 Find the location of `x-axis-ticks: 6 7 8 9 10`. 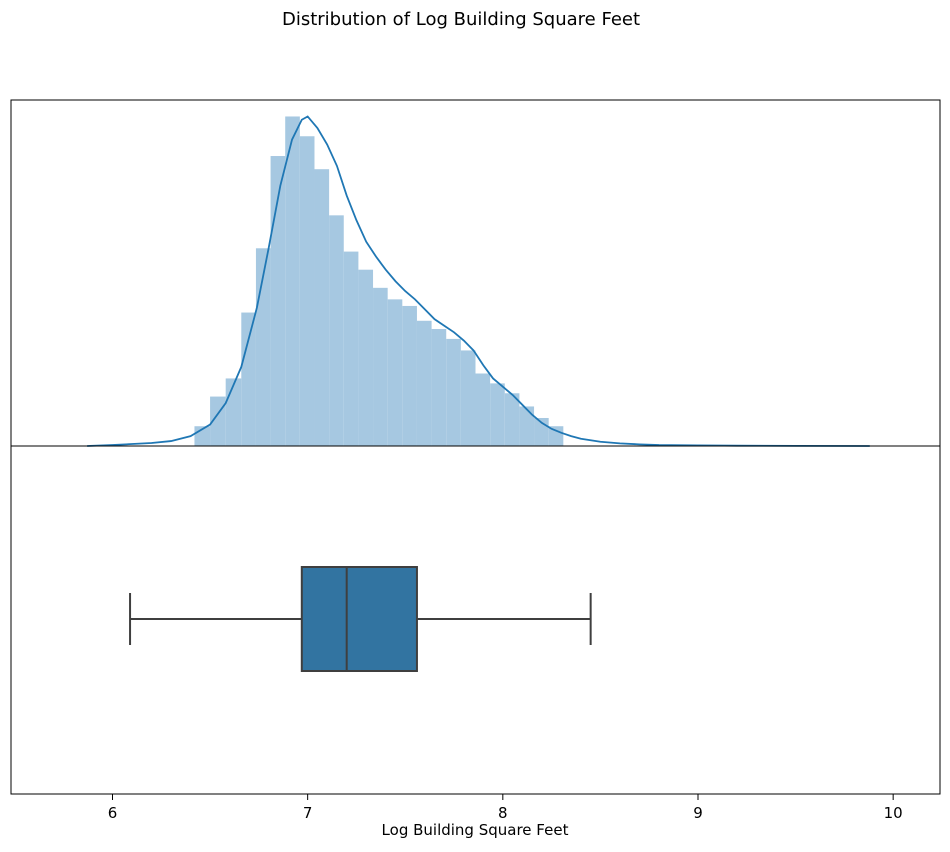

x-axis-ticks: 6 7 8 9 10 is located at coordinates (505, 808).